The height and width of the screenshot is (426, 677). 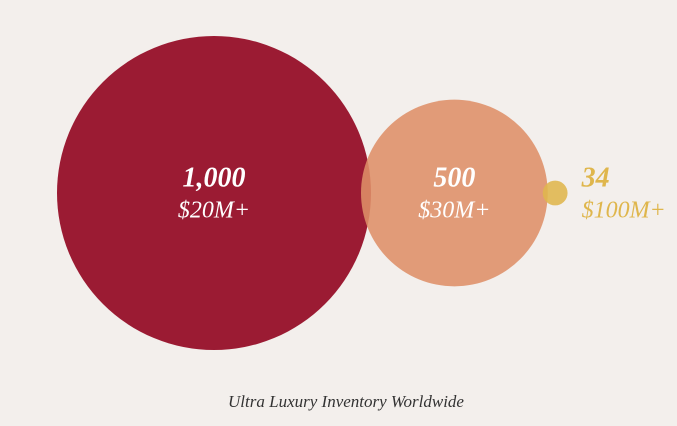 What do you see at coordinates (454, 177) in the screenshot?
I see `value-label: 500` at bounding box center [454, 177].